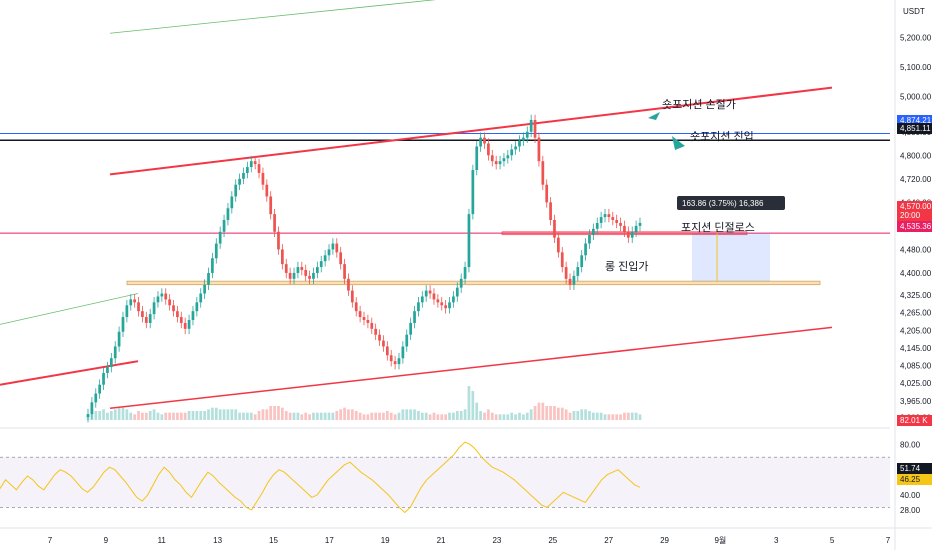 The height and width of the screenshot is (550, 932). Describe the element at coordinates (916, 330) in the screenshot. I see `price-tick-label: 4,205.00` at that location.